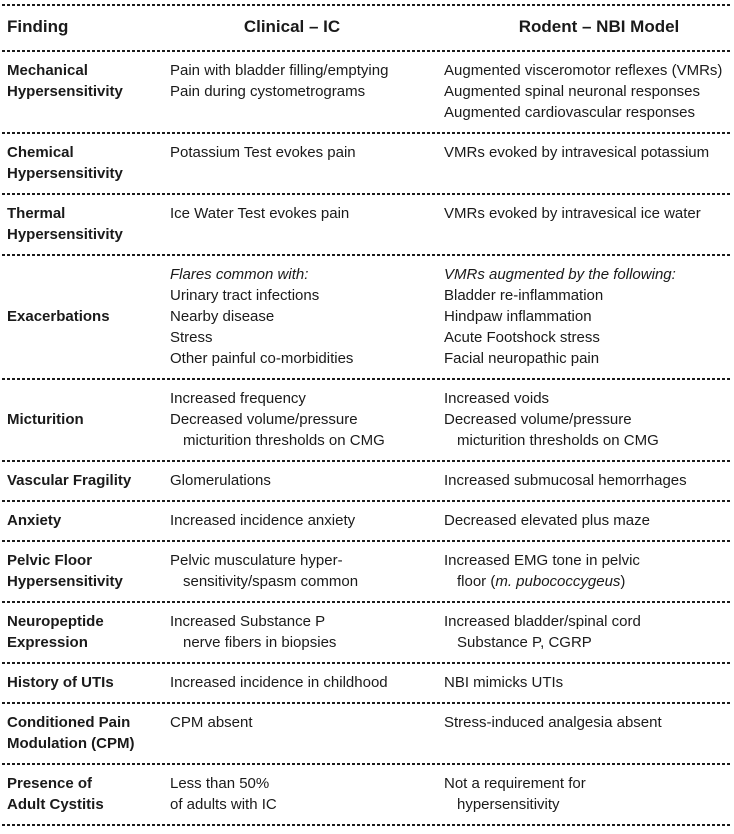 The width and height of the screenshot is (734, 834). What do you see at coordinates (238, 398) in the screenshot?
I see `cell-line: Increased frequency` at bounding box center [238, 398].